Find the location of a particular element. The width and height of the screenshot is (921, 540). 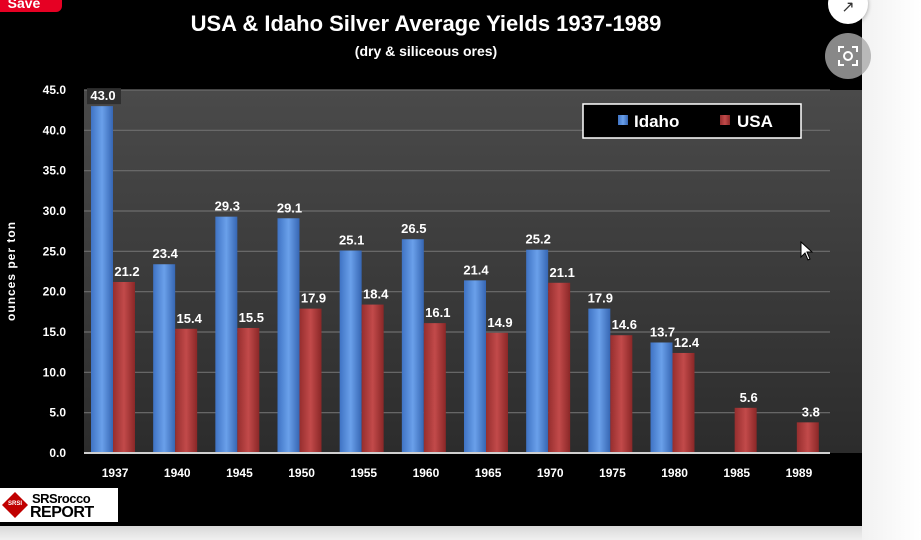

bar-idaho-1980 is located at coordinates (661, 397).